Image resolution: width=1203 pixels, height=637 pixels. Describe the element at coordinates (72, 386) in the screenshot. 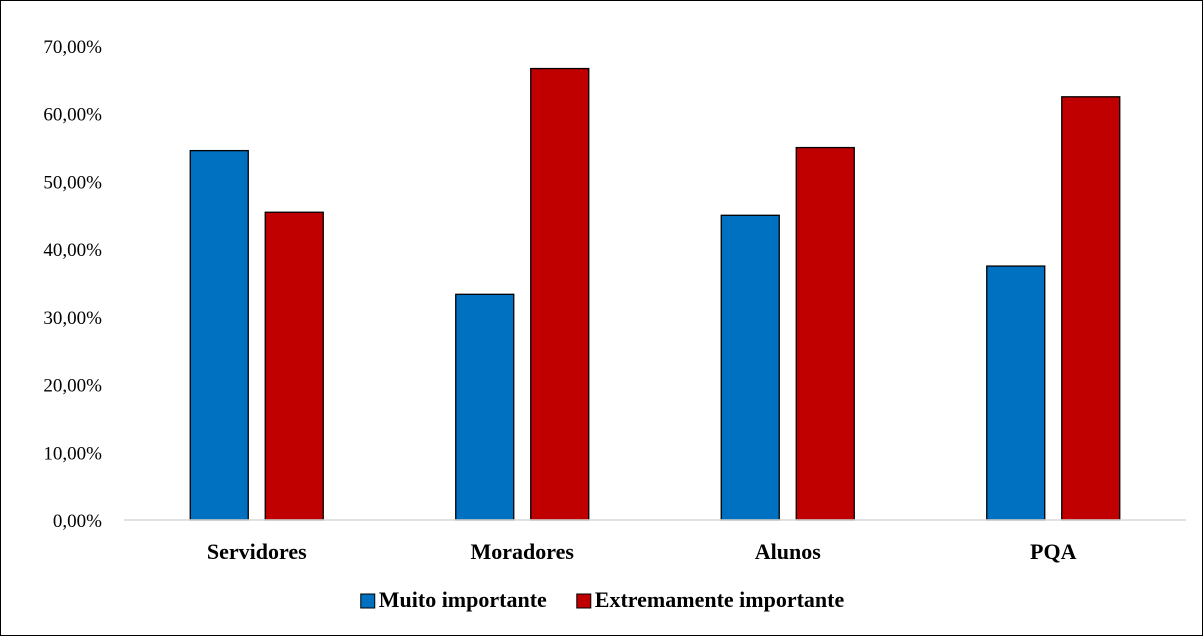

I see `y-tick-label: 20,00%` at that location.